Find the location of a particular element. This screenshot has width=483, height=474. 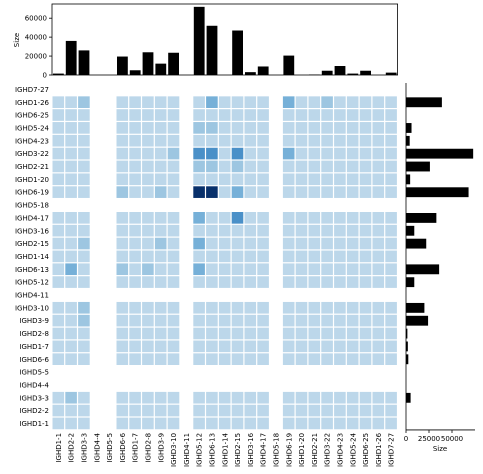

x-tick-label: IGHD5-5 is located at coordinates (110, 448).